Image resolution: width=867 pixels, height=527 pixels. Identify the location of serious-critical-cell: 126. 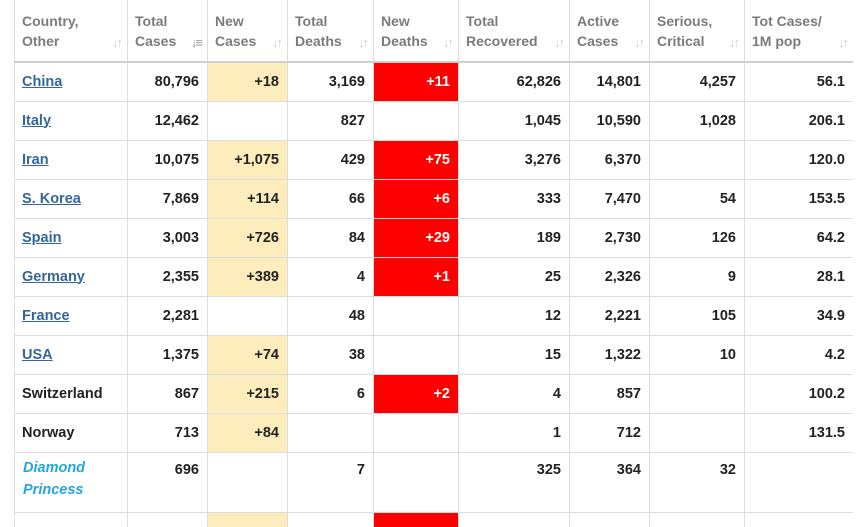
(697, 237).